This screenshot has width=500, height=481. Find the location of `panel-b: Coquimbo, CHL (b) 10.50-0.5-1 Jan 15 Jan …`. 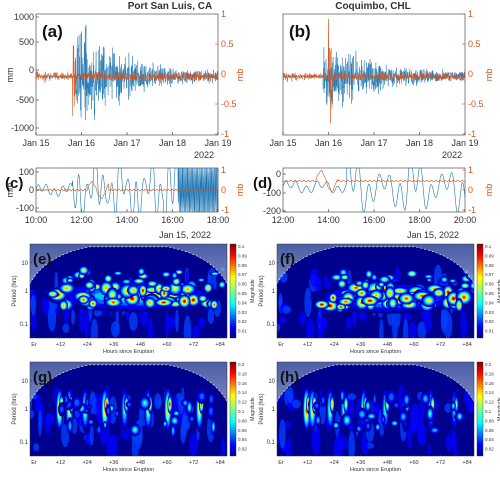

panel-b: Coquimbo, CHL (b) 10.50-0.5-1 Jan 15 Jan … is located at coordinates (381, 80).